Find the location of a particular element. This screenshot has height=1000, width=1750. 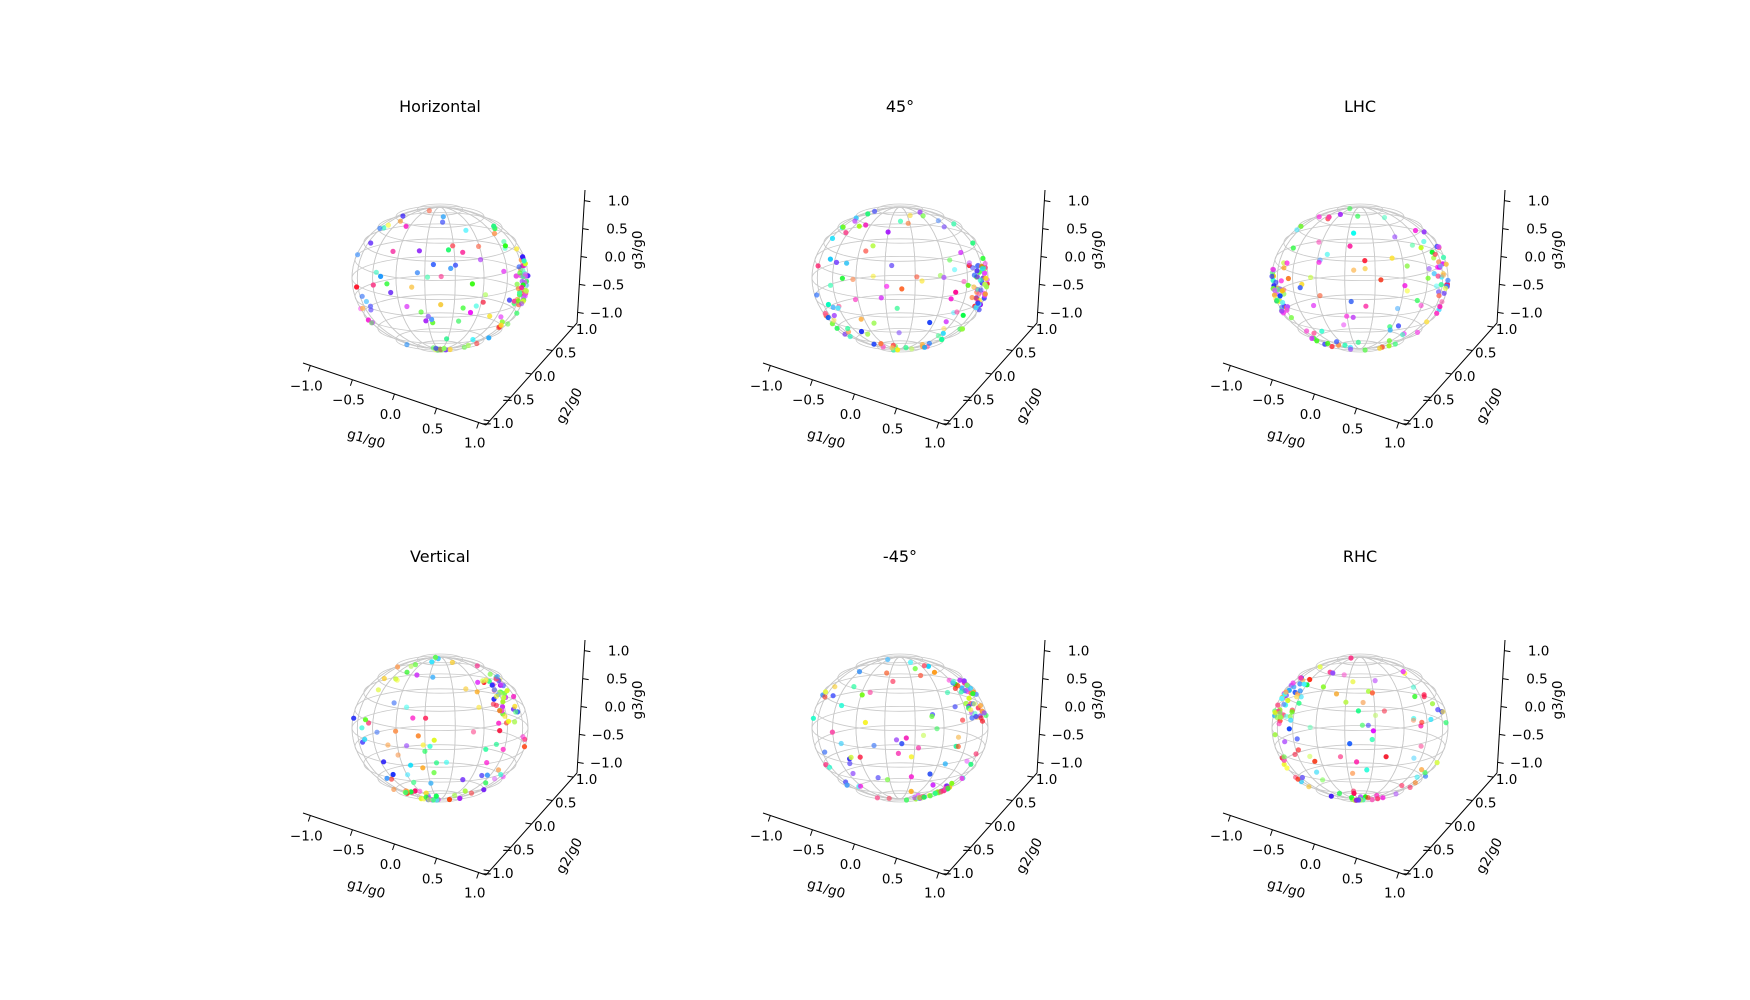

y-tick-label: −1.0 is located at coordinates (1417, 424).